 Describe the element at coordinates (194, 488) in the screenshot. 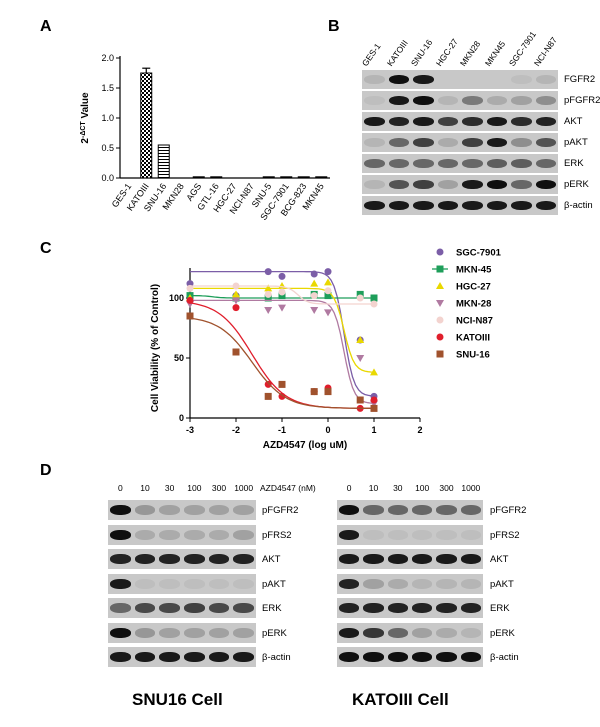

I see `dose-label: 100` at that location.